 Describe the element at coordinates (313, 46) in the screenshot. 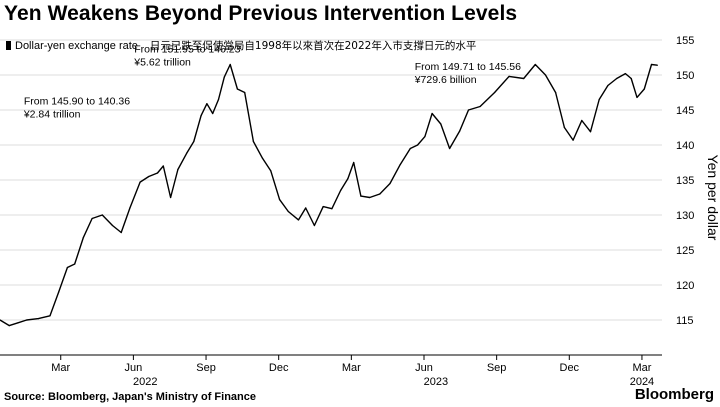

I see `legend-note: 日元已跌至促使當局自1998年以來首次在2022年入市支撐日元的水平` at that location.